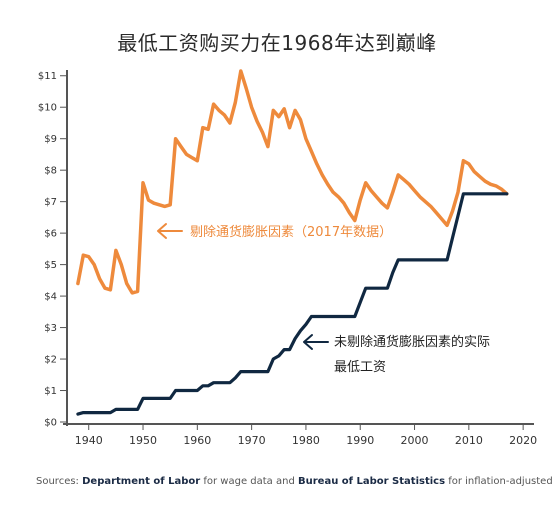  Describe the element at coordinates (59, 481) in the screenshot. I see `source-prefix: Sources:` at that location.